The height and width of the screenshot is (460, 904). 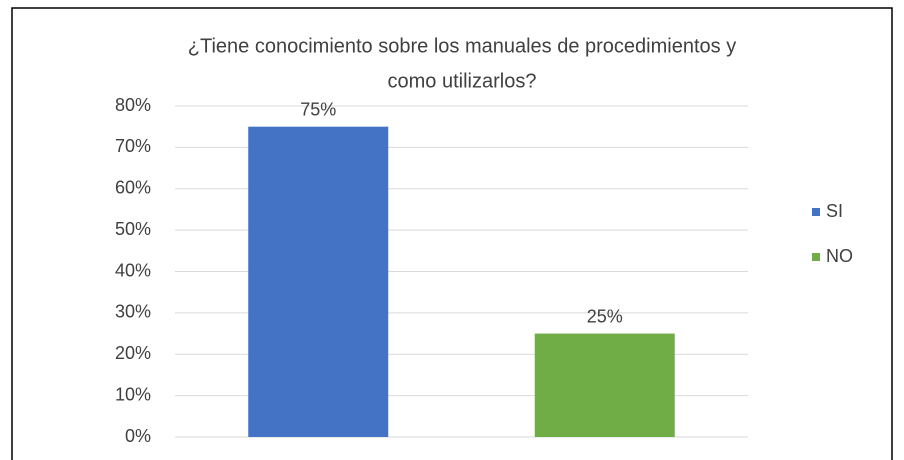 What do you see at coordinates (133, 394) in the screenshot?
I see `y-tick-label: 10%` at bounding box center [133, 394].